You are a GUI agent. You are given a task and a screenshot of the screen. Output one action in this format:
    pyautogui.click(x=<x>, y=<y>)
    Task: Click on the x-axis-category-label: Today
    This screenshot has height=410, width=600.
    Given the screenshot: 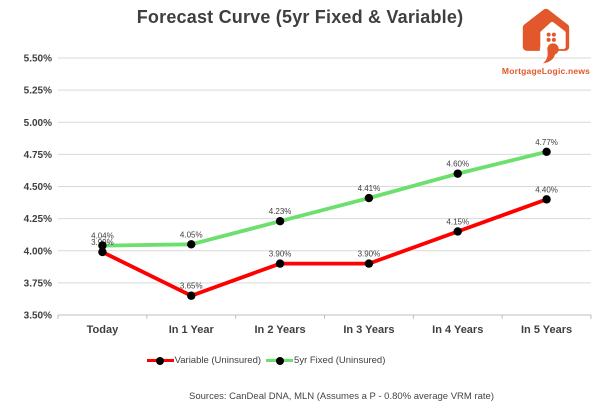 What is the action you would take?
    pyautogui.click(x=103, y=330)
    